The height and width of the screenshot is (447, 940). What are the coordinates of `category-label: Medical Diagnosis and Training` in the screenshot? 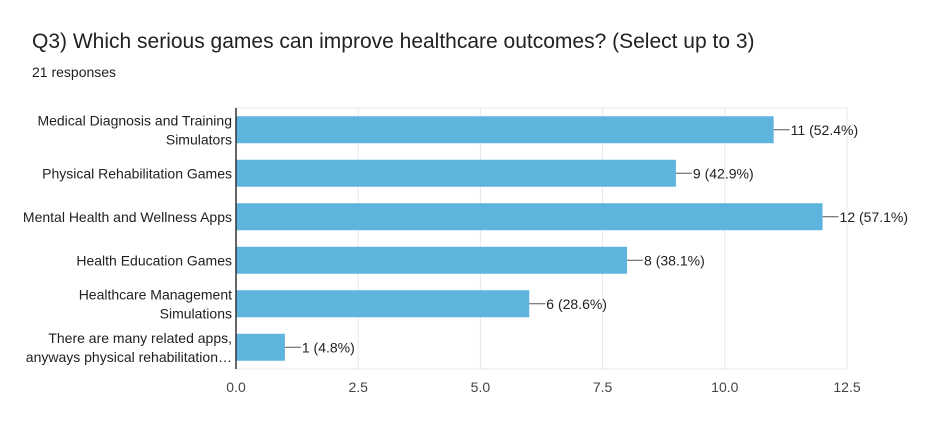 It's located at (134, 120).